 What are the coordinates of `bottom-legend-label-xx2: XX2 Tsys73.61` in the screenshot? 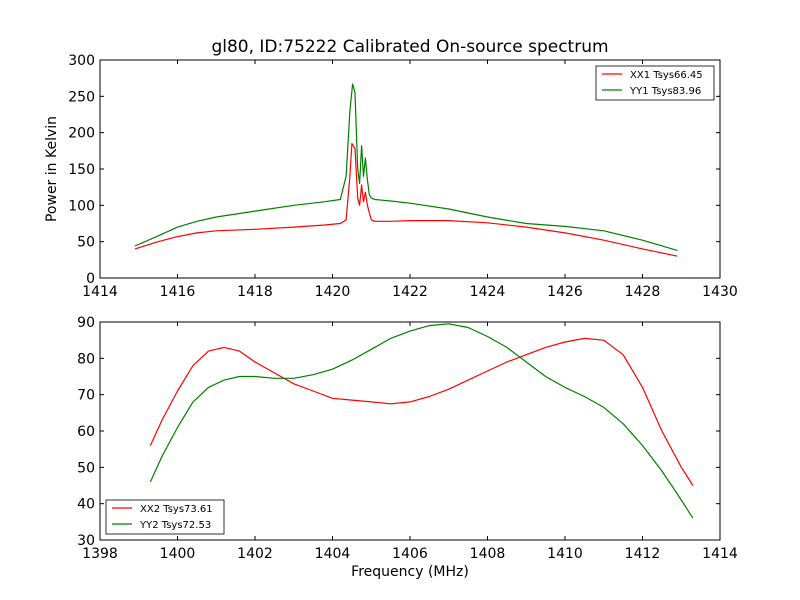 It's located at (176, 509).